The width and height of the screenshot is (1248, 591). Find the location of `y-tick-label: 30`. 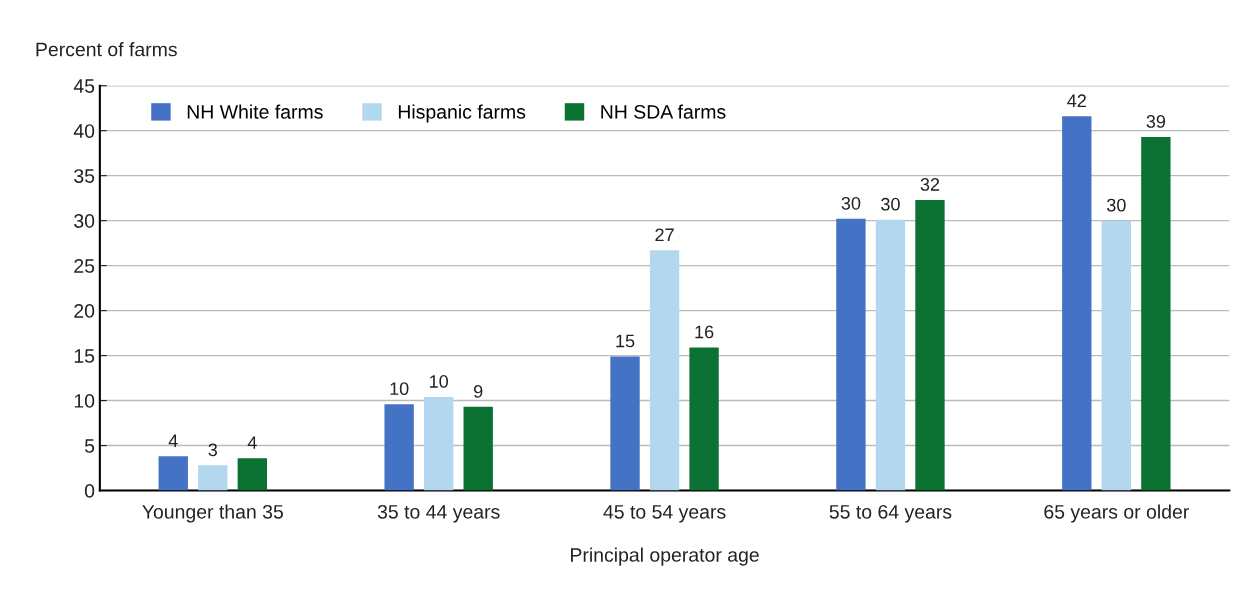

y-tick-label: 30 is located at coordinates (84, 221).